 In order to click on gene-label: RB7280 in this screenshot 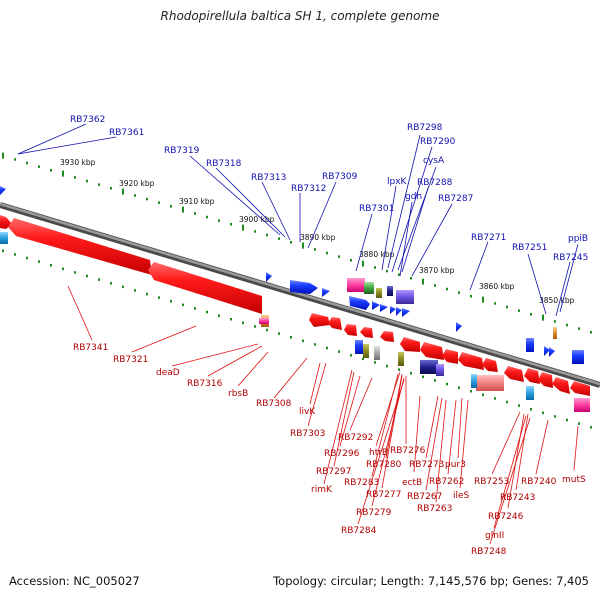, I will do `click(384, 465)`.